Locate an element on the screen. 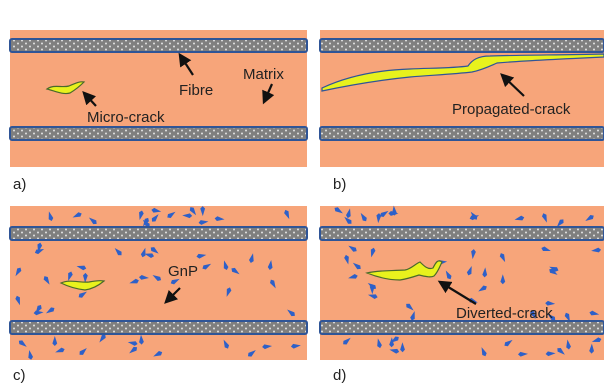  diverted-crack-arrow is located at coordinates (457, 292).